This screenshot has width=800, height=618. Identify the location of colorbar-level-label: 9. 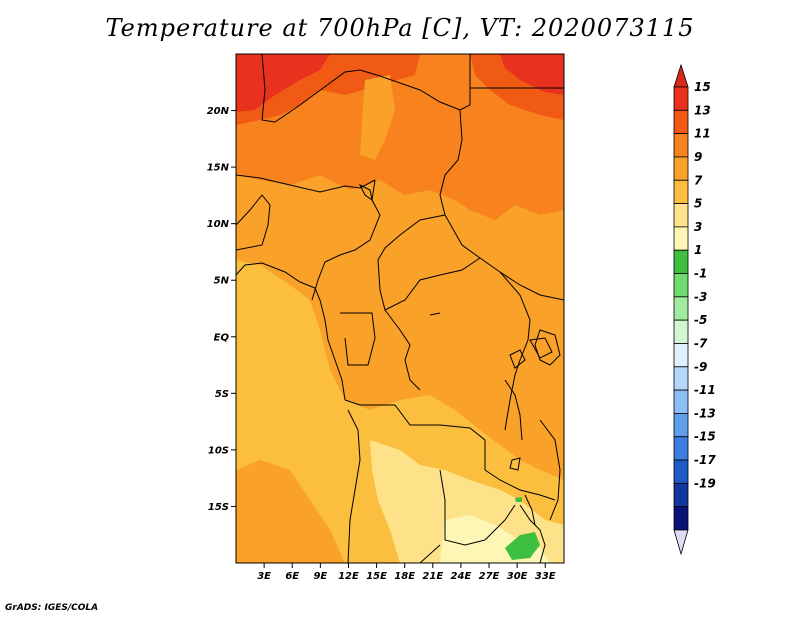
(698, 157).